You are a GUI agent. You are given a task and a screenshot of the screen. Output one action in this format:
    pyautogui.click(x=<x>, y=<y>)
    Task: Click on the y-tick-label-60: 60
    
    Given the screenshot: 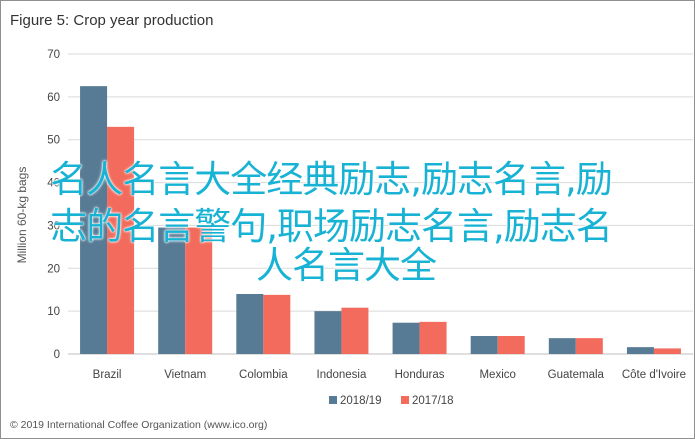 What is the action you would take?
    pyautogui.click(x=53, y=98)
    